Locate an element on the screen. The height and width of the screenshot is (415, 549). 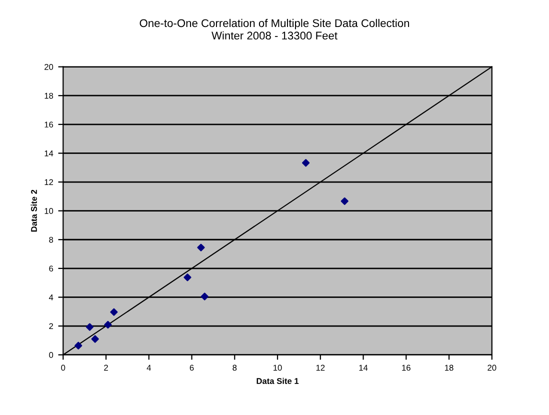
x-tick-label: 14 is located at coordinates (363, 367).